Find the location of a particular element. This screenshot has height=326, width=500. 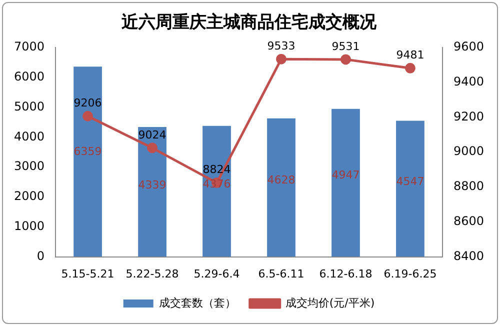

data-label: 9533 is located at coordinates (281, 45).